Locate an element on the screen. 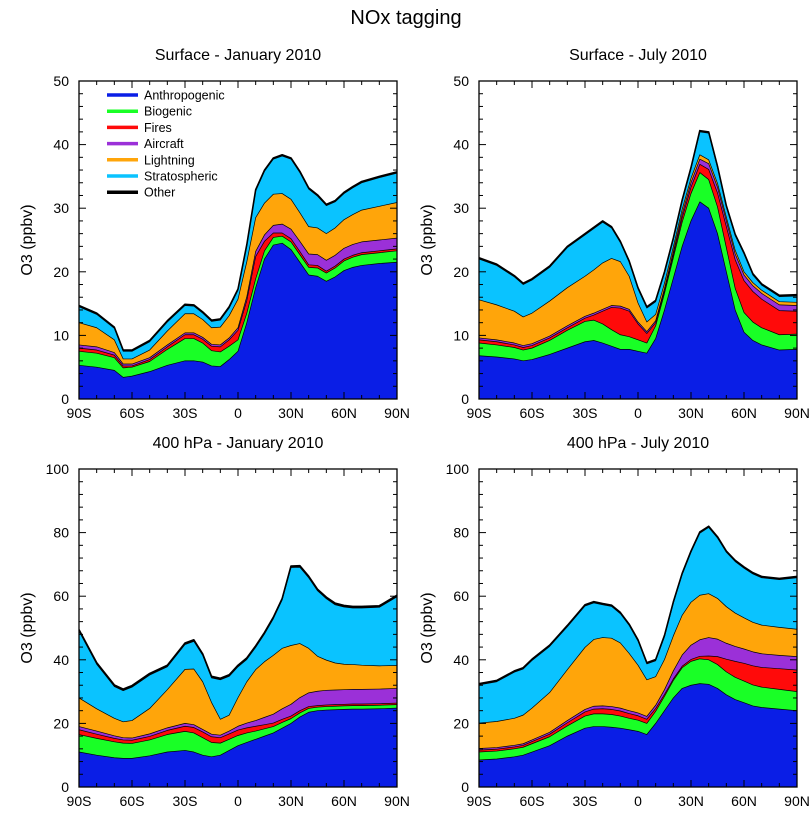  panel-title: 400 hPa - July 2010 is located at coordinates (638, 443).